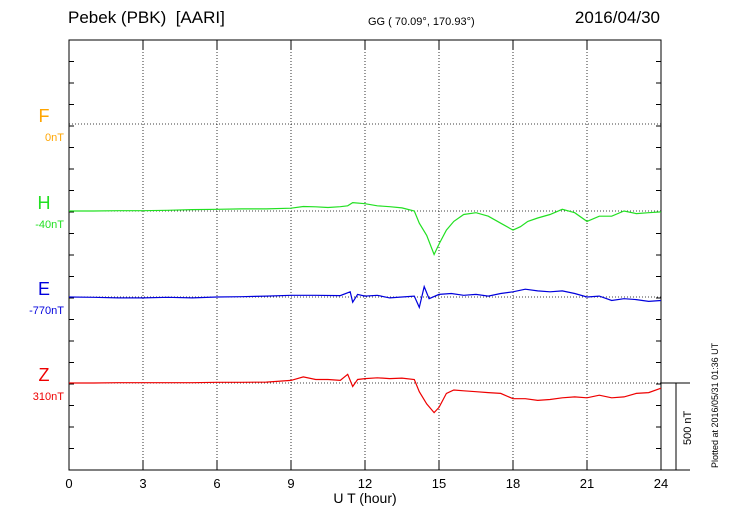 This screenshot has height=520, width=730. Describe the element at coordinates (216, 483) in the screenshot. I see `x-tick-label: 6` at that location.